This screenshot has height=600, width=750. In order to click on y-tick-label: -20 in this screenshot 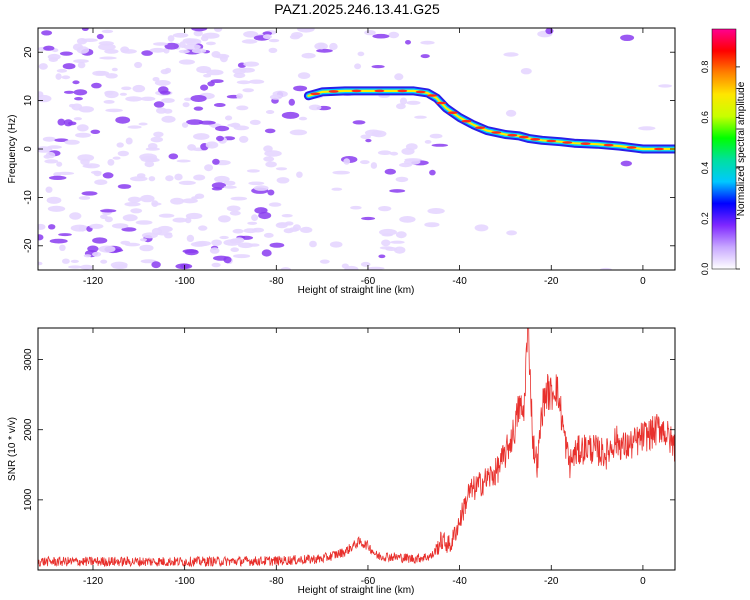, I will do `click(28, 245)`.